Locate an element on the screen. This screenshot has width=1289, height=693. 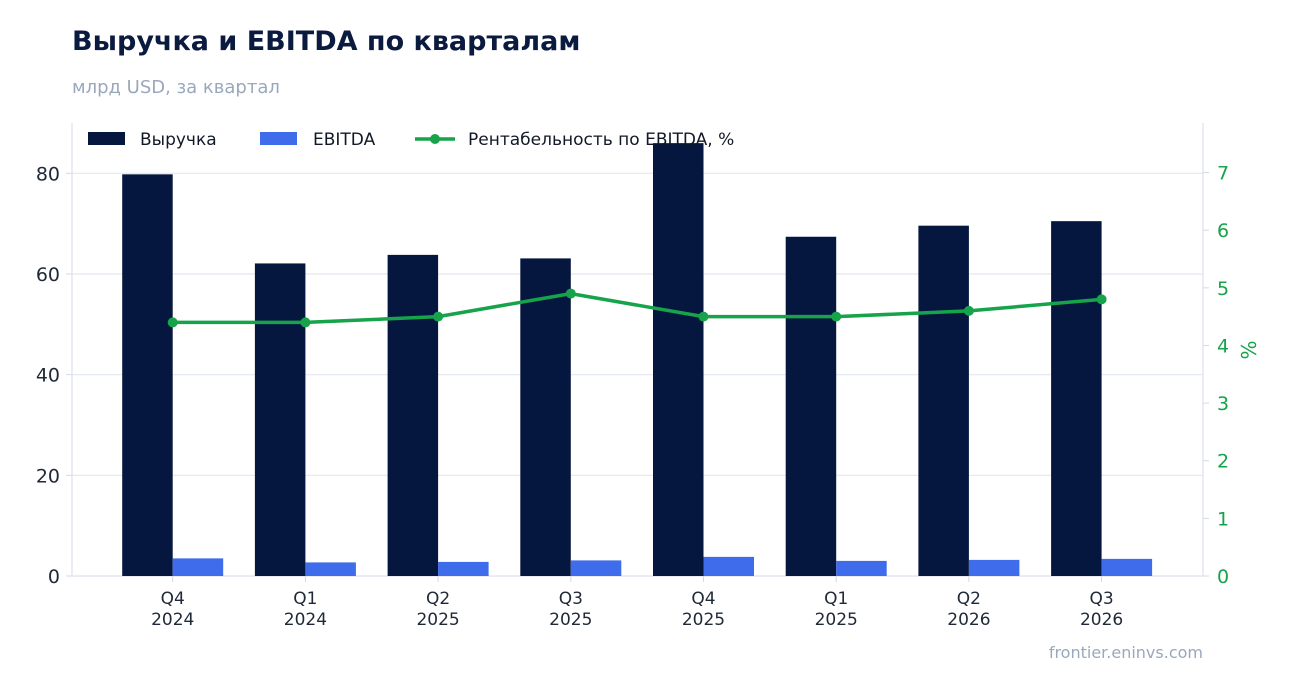
legend-label-ebitda: EBITDA is located at coordinates (344, 140).